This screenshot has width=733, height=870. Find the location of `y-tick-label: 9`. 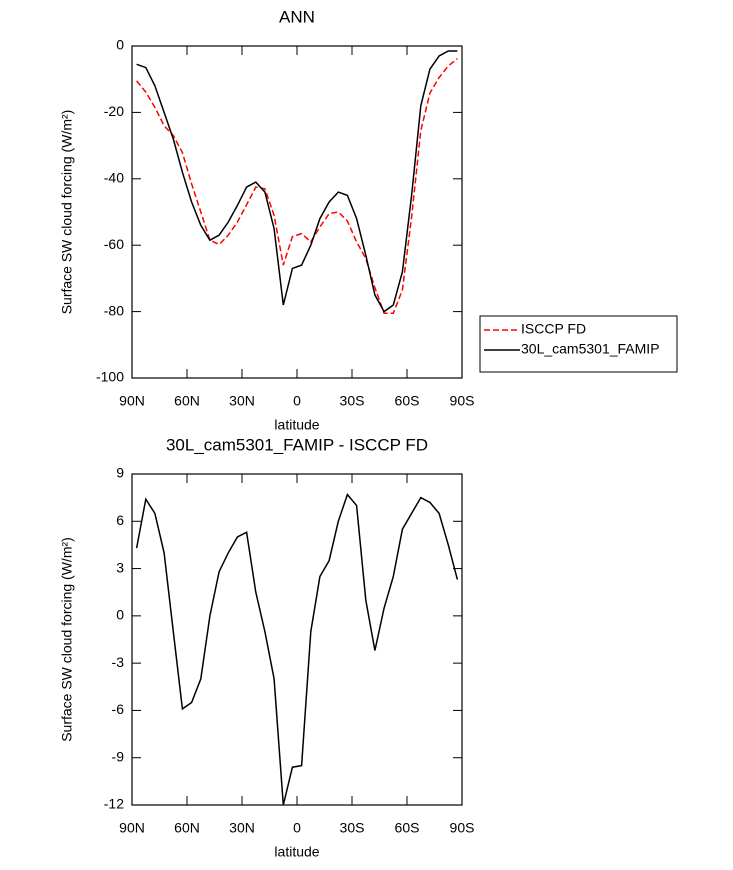

y-tick-label: 9 is located at coordinates (120, 473).